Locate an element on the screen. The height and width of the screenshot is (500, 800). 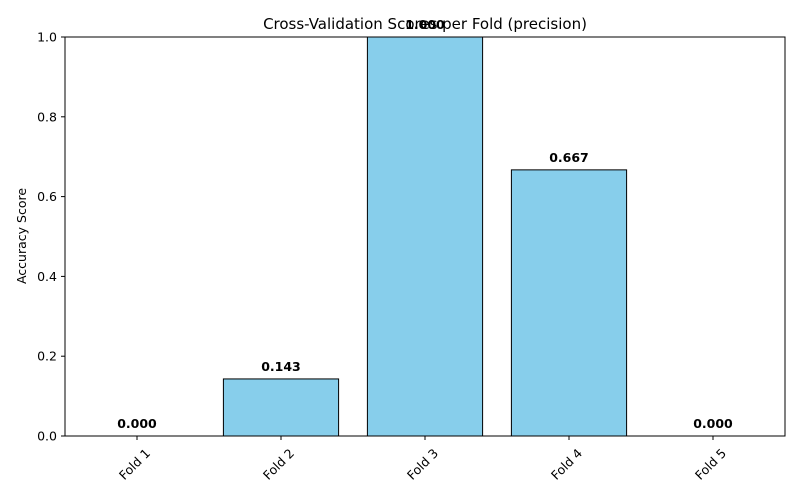
data-label-4: 0.667 is located at coordinates (569, 157).